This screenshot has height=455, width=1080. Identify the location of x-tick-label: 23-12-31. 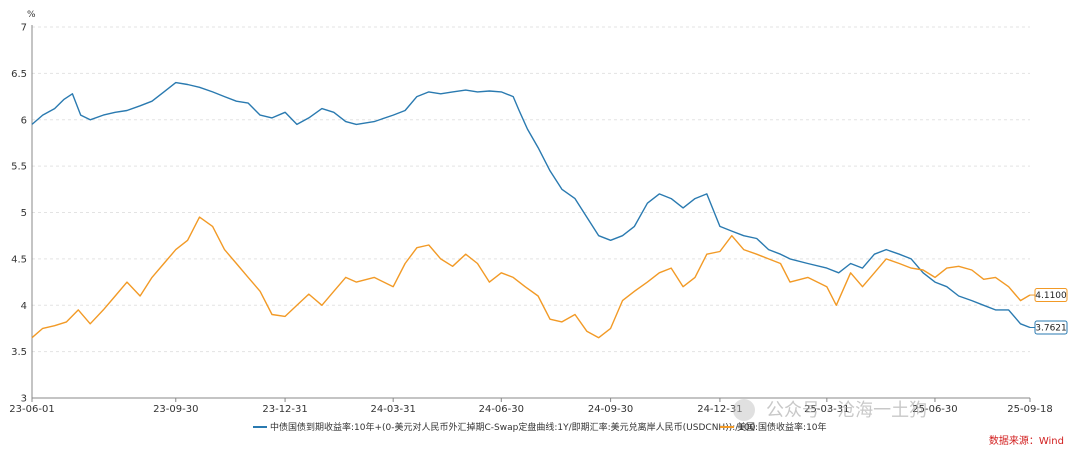
(284, 409).